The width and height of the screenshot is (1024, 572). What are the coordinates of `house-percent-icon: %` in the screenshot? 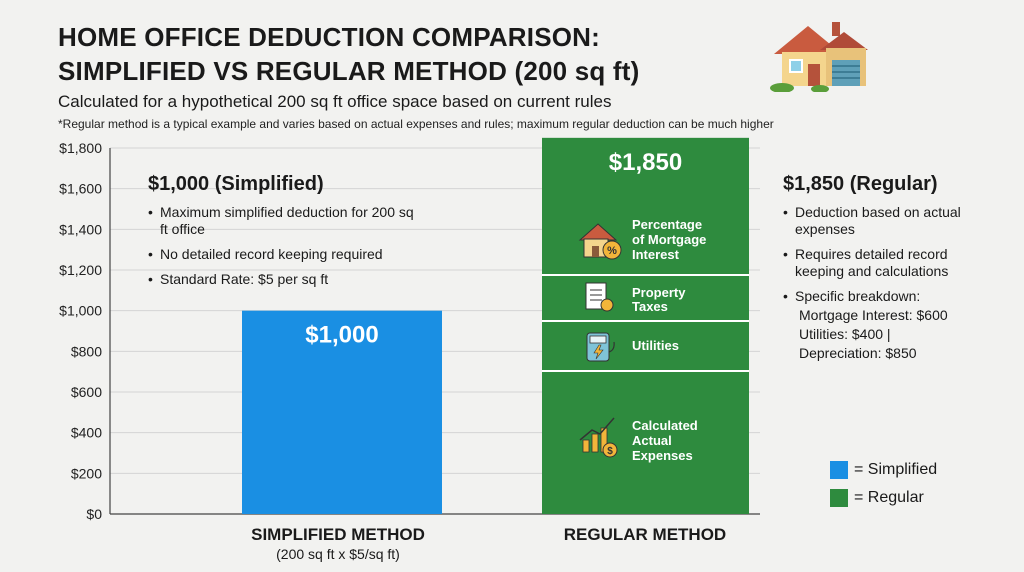 It's located at (600, 241).